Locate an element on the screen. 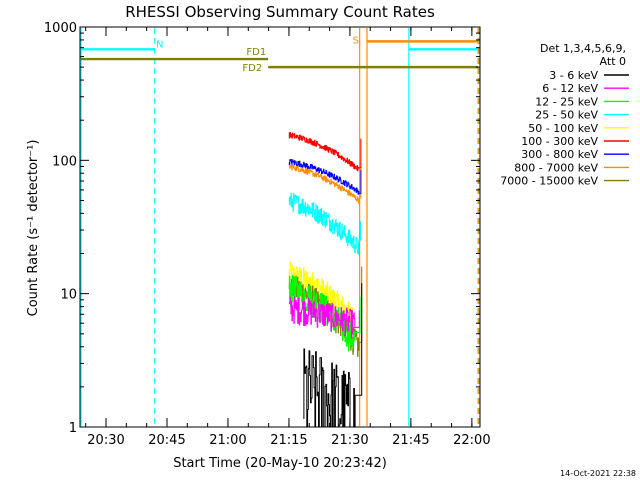  series-line-12-25- is located at coordinates (324, 313).